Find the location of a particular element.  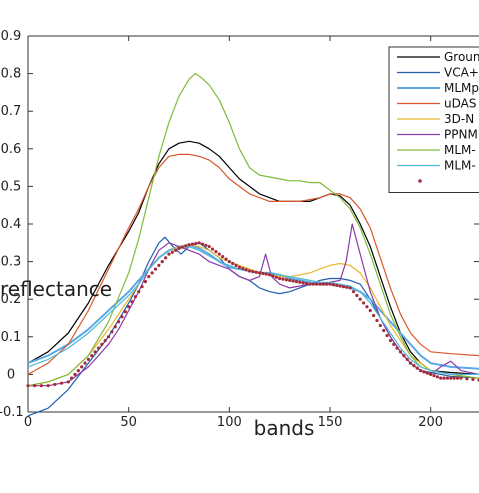

x-axis-title: bands is located at coordinates (284, 428).